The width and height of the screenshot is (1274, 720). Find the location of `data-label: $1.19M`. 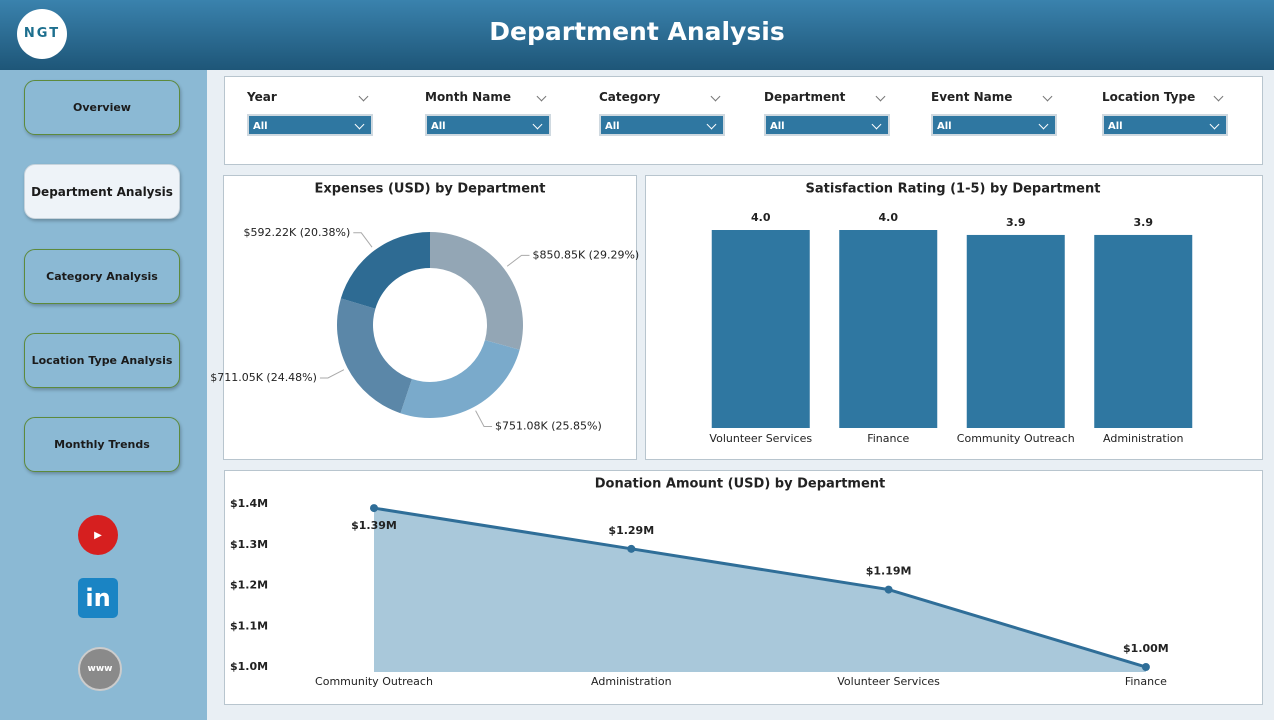

data-label: $1.19M is located at coordinates (889, 571).